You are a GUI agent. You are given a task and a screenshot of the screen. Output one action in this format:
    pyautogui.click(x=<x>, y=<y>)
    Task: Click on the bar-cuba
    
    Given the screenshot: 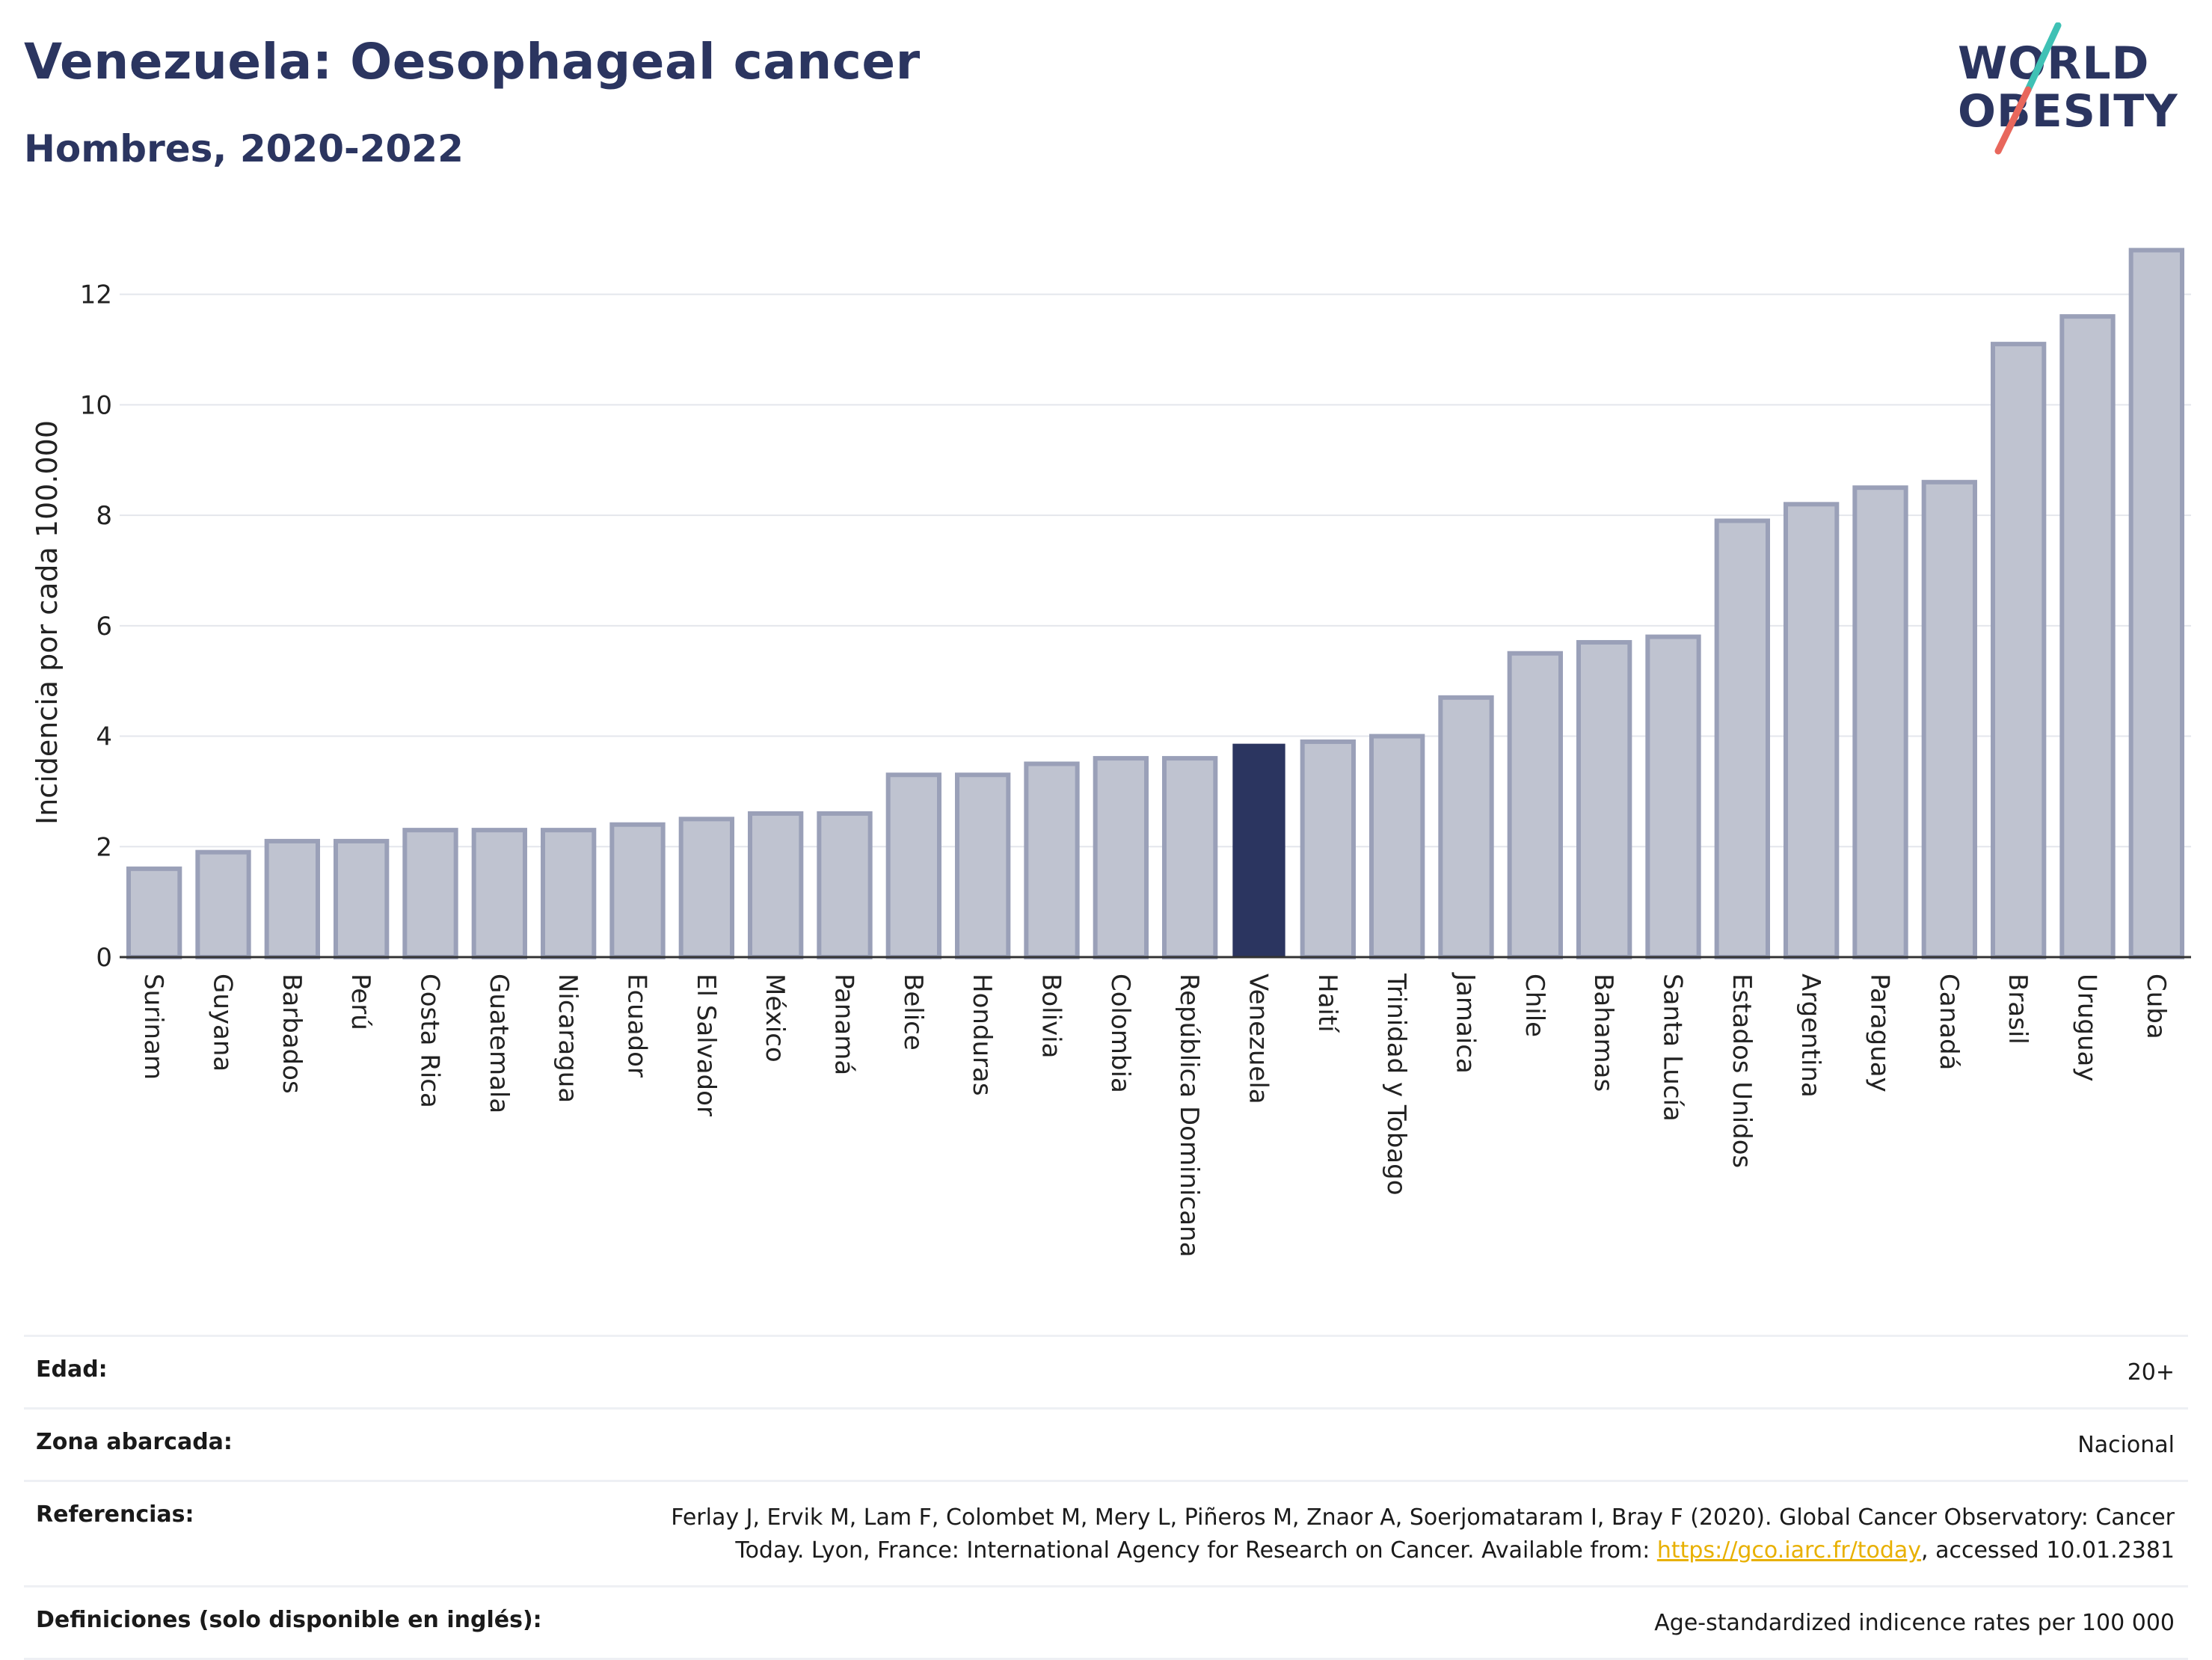 What is the action you would take?
    pyautogui.click(x=2156, y=603)
    